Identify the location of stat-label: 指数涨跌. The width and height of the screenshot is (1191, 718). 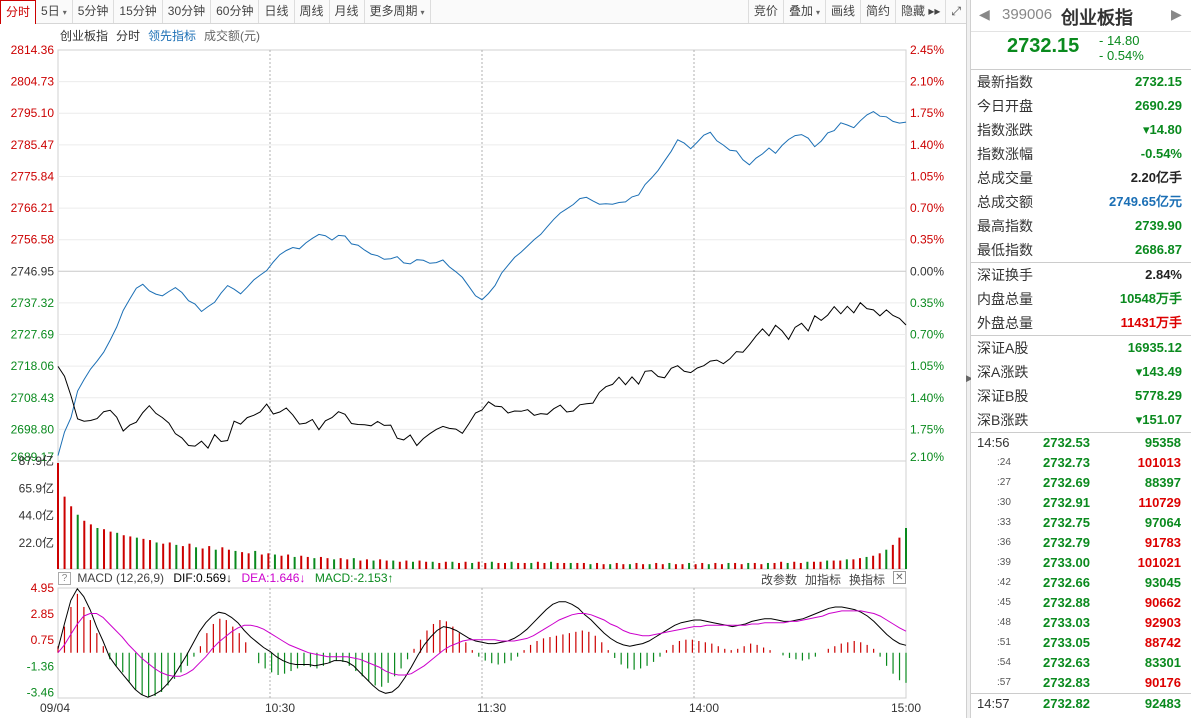
(1005, 130).